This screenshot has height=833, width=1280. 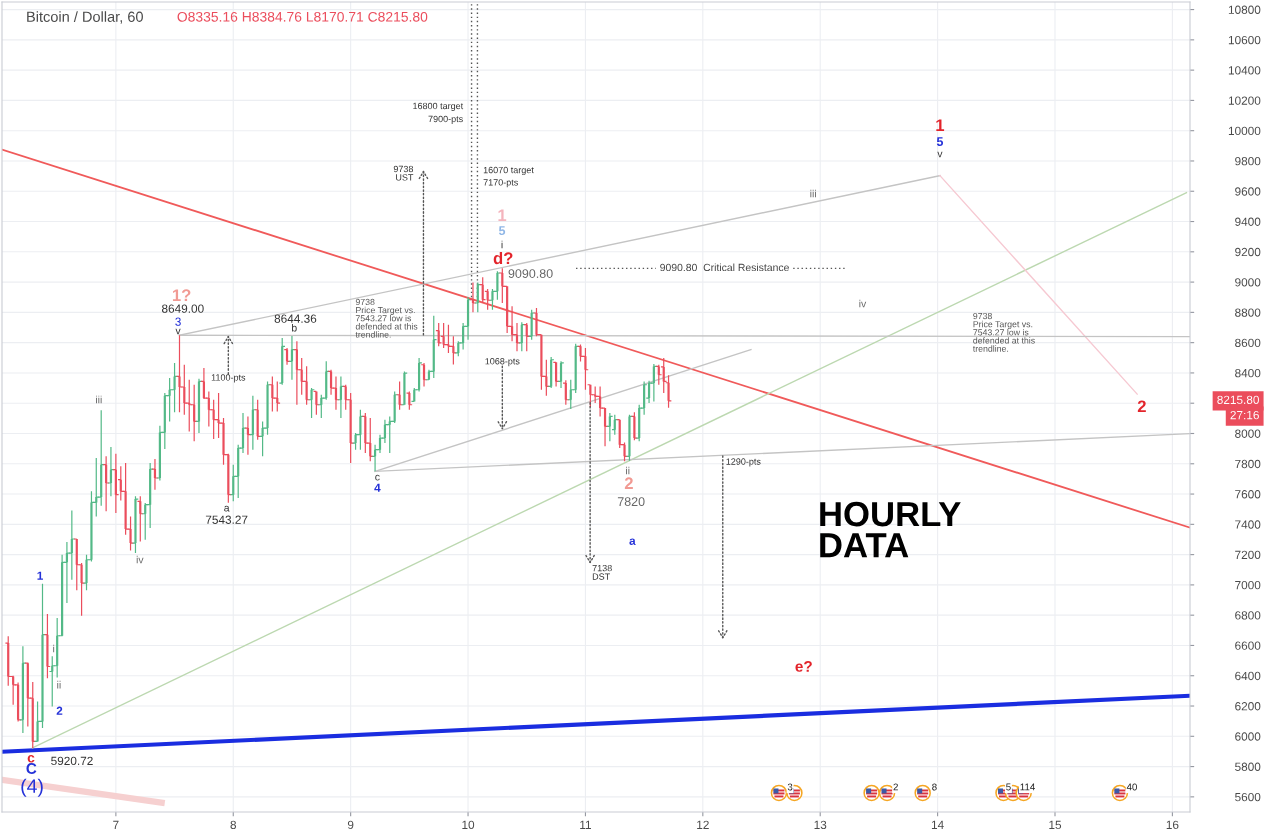 I want to click on y-tick-label: 8000, so click(x=1248, y=433).